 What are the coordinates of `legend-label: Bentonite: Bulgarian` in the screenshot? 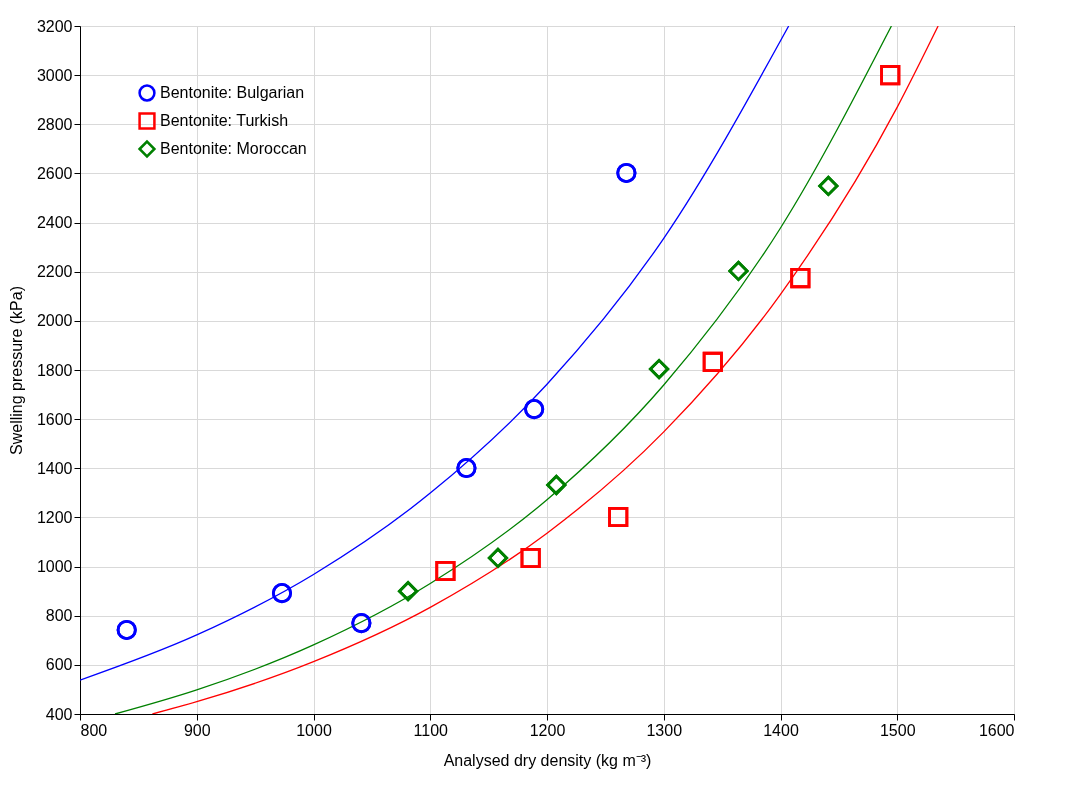 It's located at (232, 92).